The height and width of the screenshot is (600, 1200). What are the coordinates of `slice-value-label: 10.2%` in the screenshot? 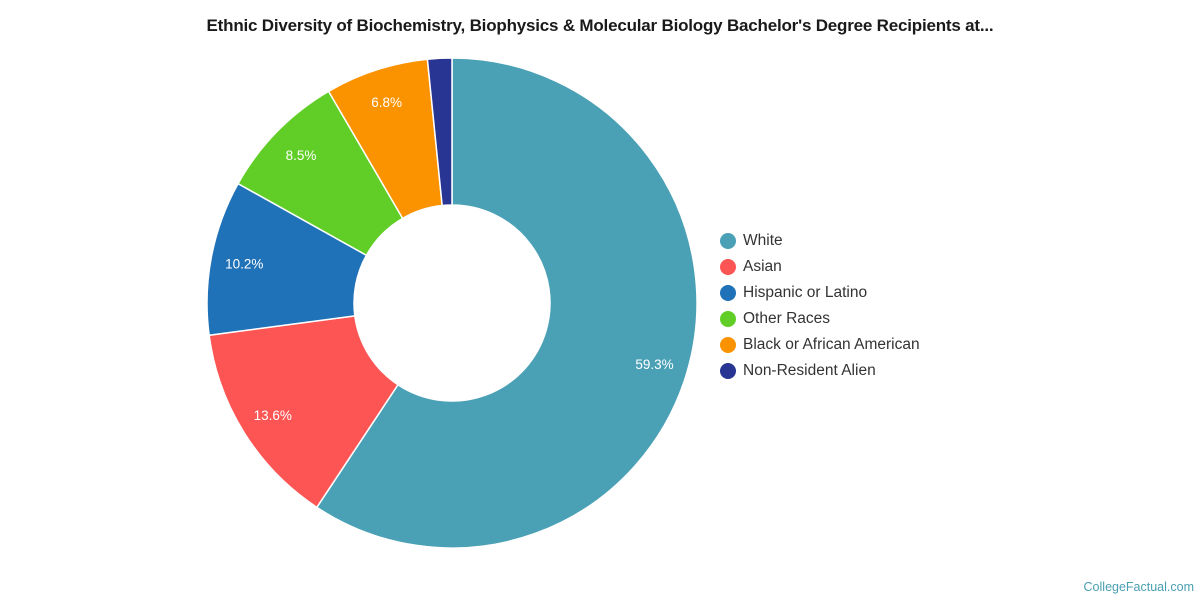 It's located at (244, 263).